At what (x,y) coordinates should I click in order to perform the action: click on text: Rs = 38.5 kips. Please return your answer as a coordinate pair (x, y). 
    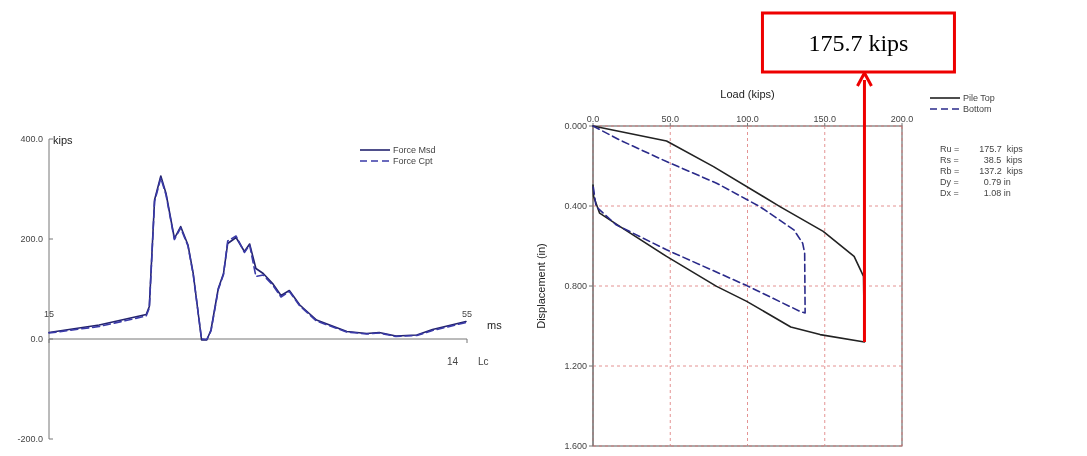
    Looking at the image, I should click on (981, 160).